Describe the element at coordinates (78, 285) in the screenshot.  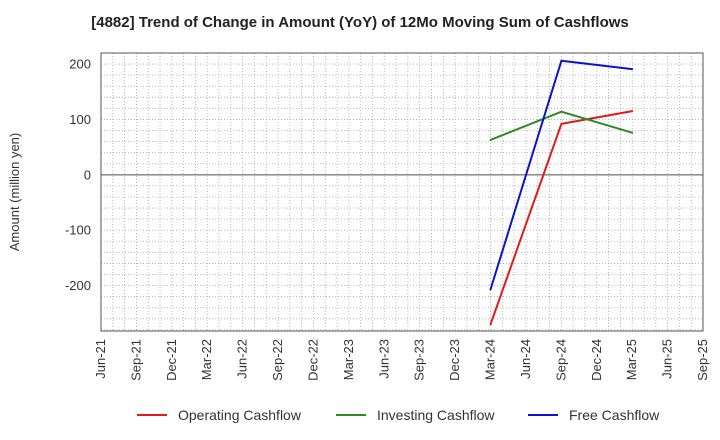
I see `y-tick-label: -200` at that location.